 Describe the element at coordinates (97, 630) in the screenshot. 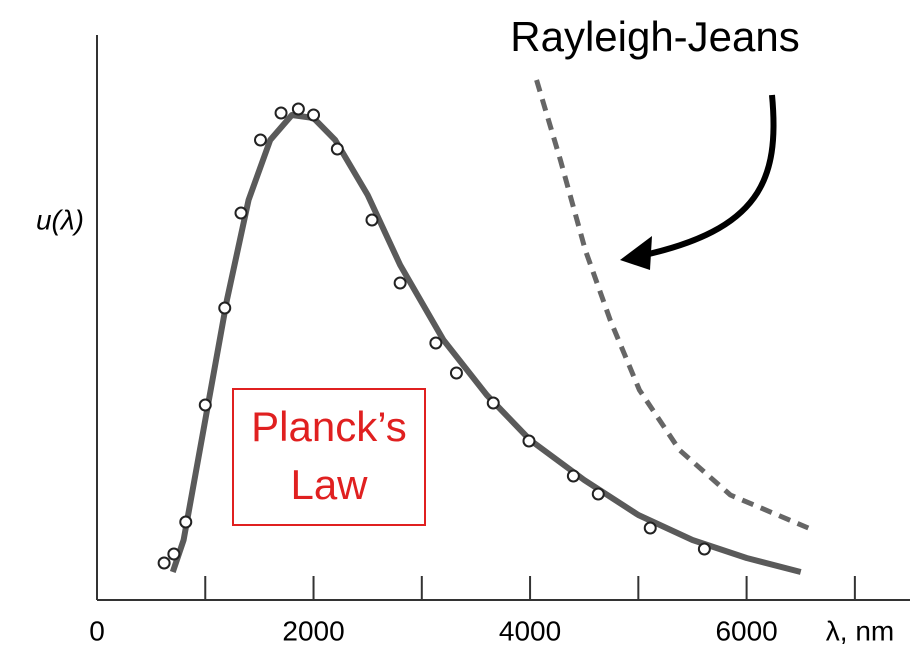

I see `x-tick-label: 0` at that location.